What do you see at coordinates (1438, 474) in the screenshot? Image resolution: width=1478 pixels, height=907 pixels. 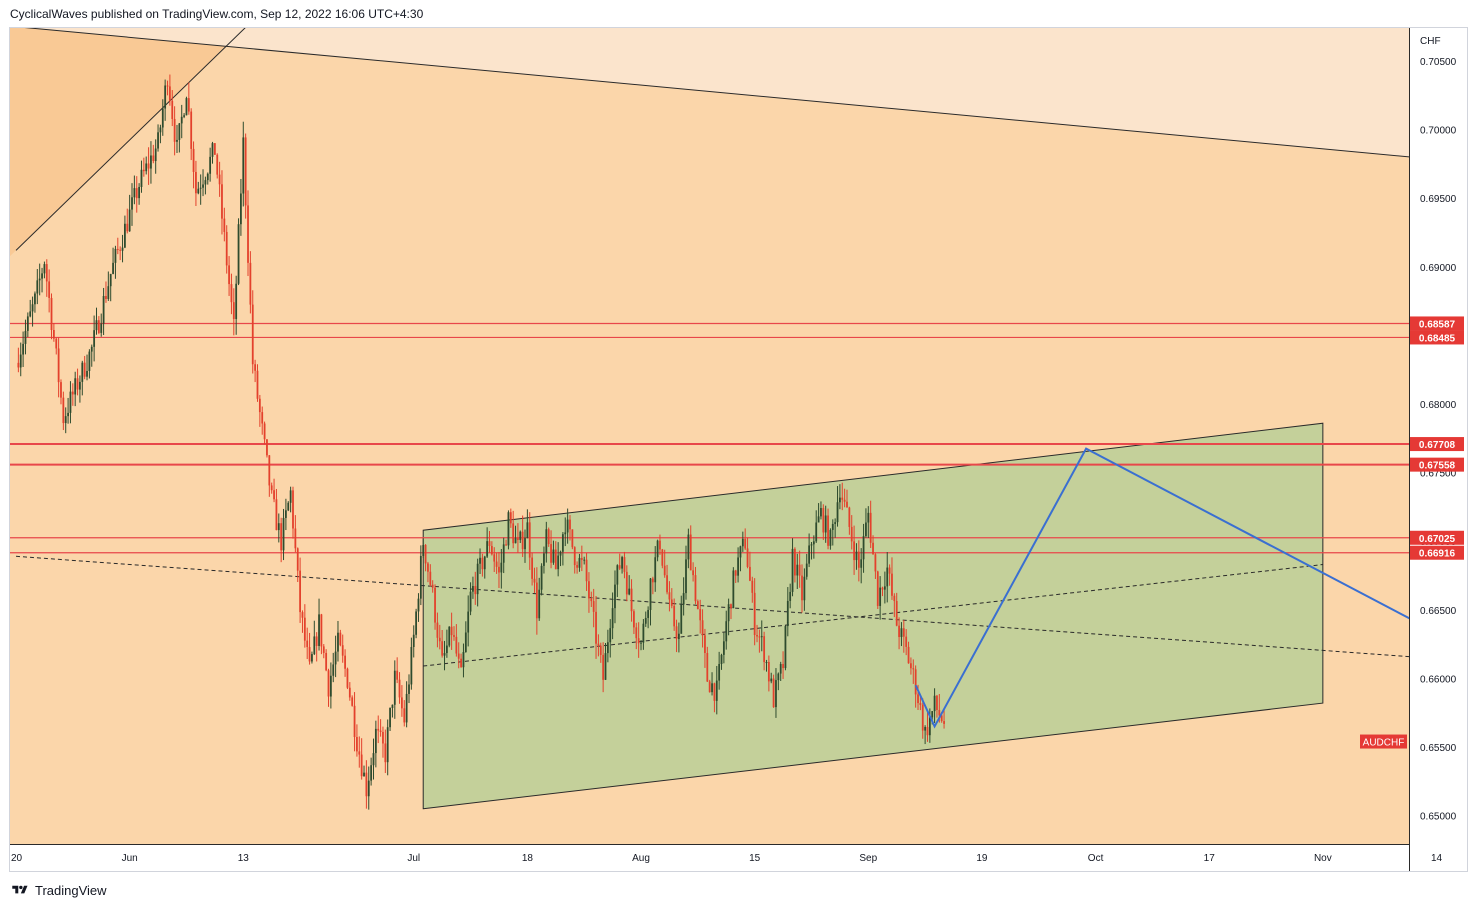 I see `price-tick-label: 0.67500` at bounding box center [1438, 474].